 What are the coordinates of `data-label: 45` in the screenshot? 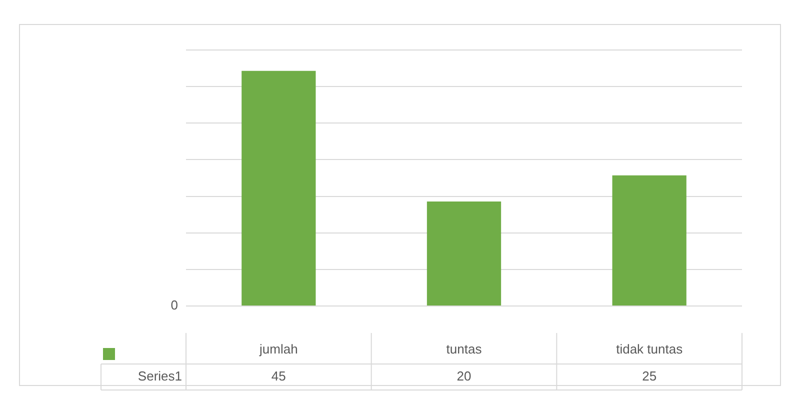 It's located at (278, 376).